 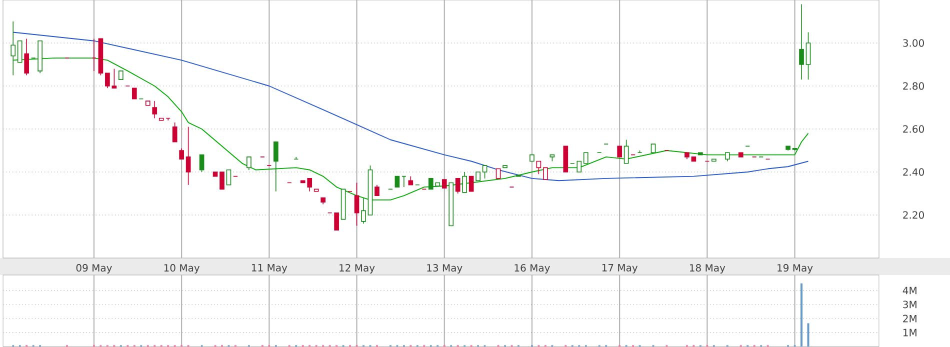 What do you see at coordinates (270, 269) in the screenshot?
I see `x-tick-label: 11 May` at bounding box center [270, 269].